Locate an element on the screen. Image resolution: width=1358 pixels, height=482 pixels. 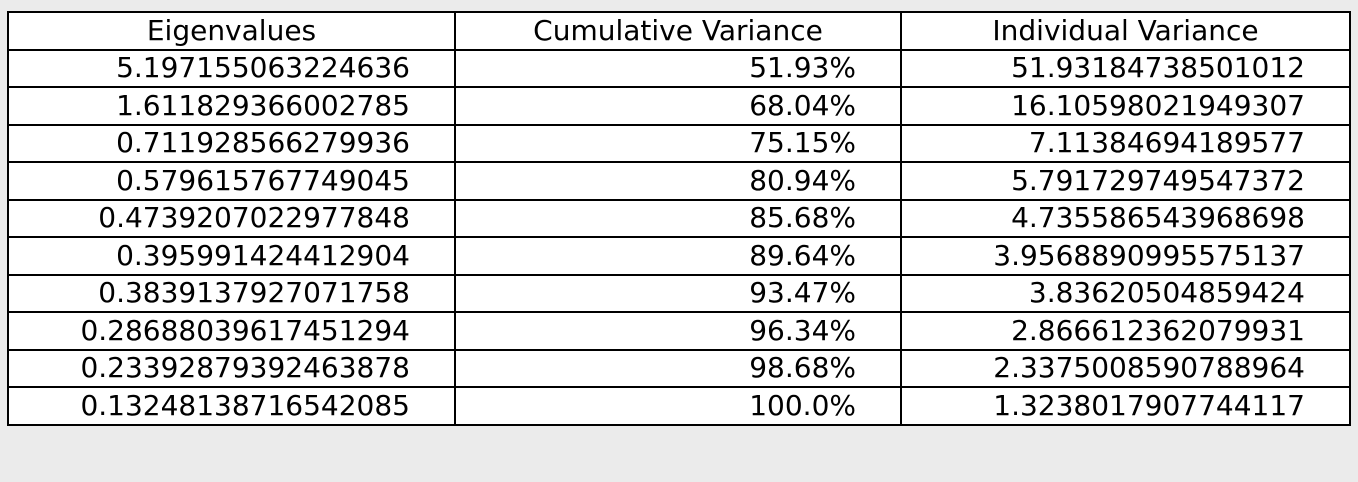
eigenvalue-cell: 0.579615767749045 is located at coordinates (231, 181).